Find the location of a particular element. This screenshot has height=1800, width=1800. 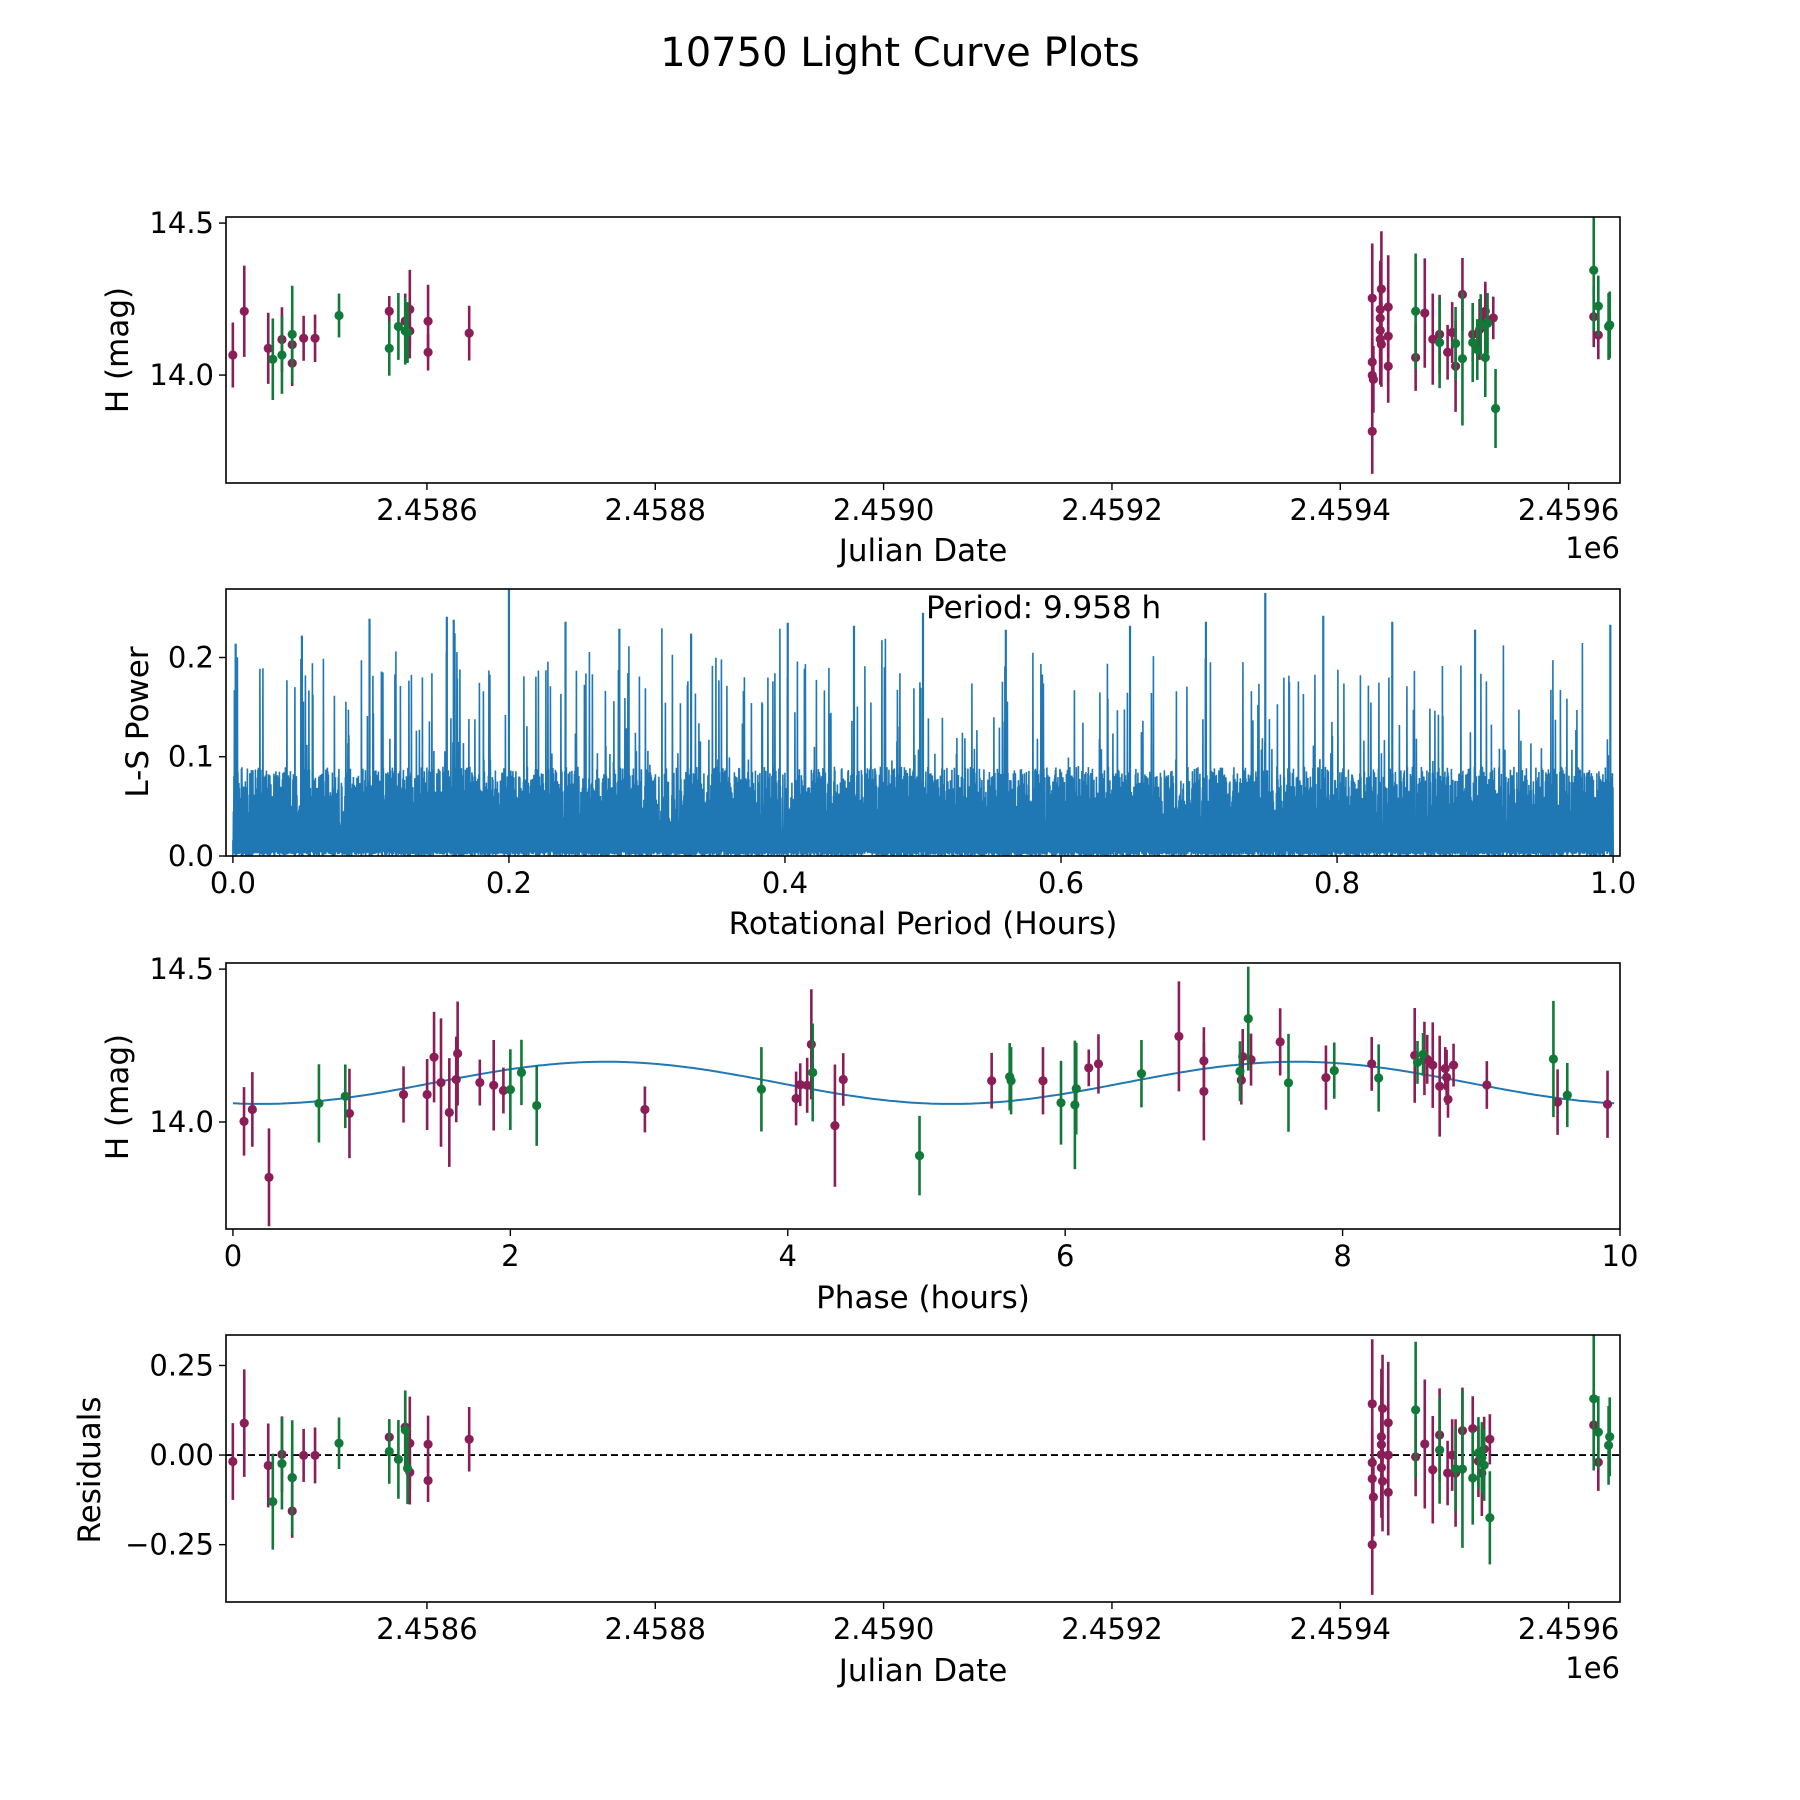

lightcurve-yticks: 14.0 14.5 is located at coordinates (187, 299).